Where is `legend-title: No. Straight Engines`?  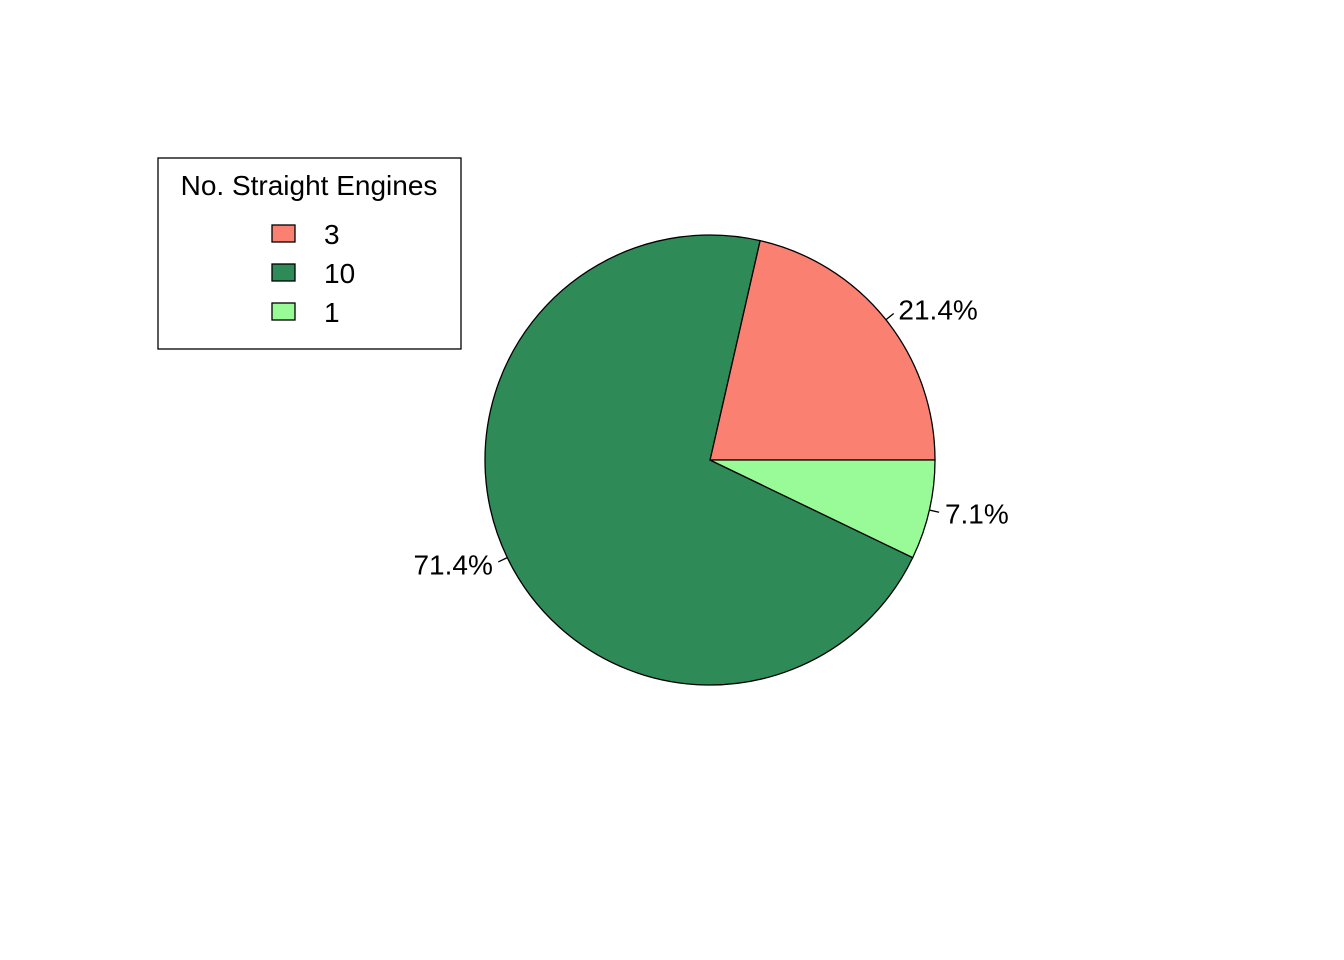
legend-title: No. Straight Engines is located at coordinates (309, 185).